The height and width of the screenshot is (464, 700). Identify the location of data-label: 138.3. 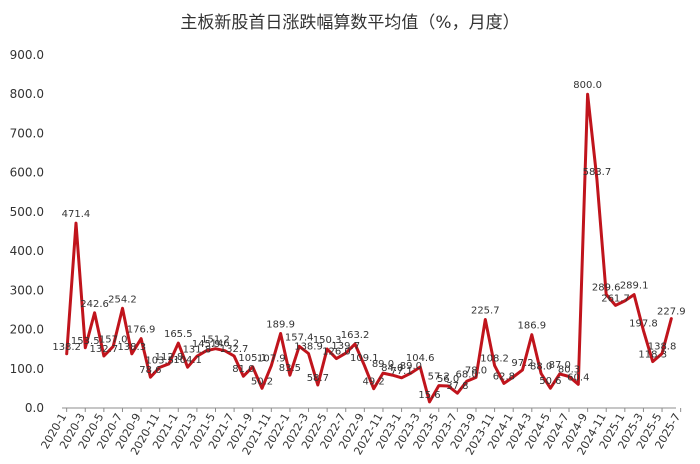
(131, 347).